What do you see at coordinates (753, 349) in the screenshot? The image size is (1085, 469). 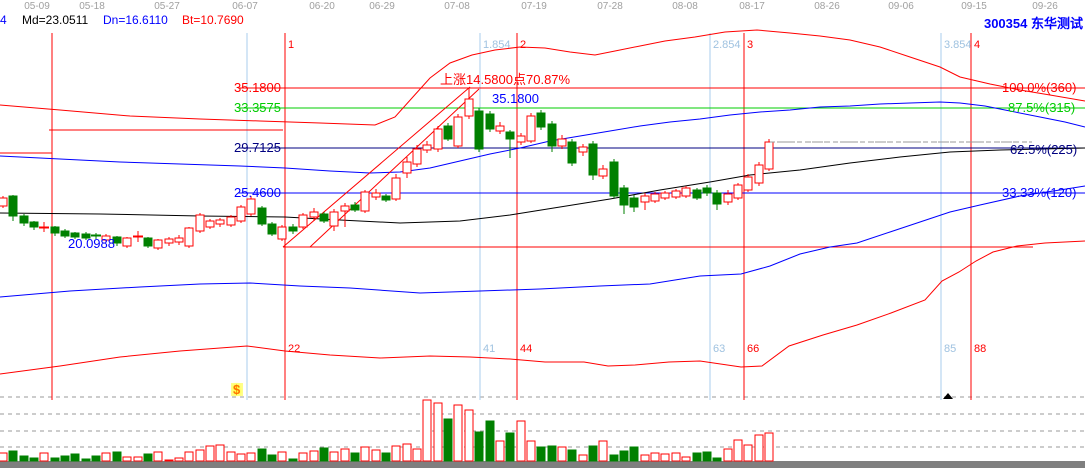 I see `cycle-vline-bottom-label: 66` at bounding box center [753, 349].